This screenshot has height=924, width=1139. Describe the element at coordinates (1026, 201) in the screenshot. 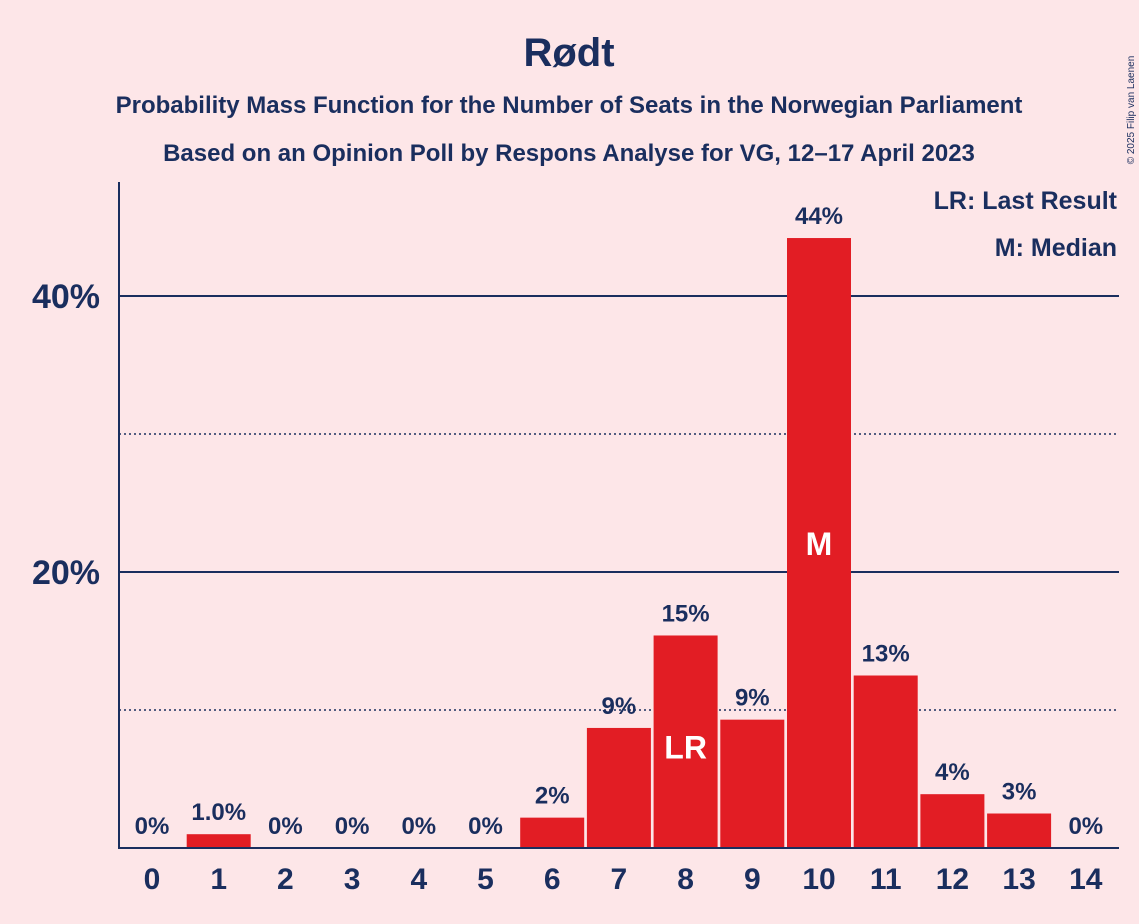

I see `legend-item: LR: Last Result` at that location.